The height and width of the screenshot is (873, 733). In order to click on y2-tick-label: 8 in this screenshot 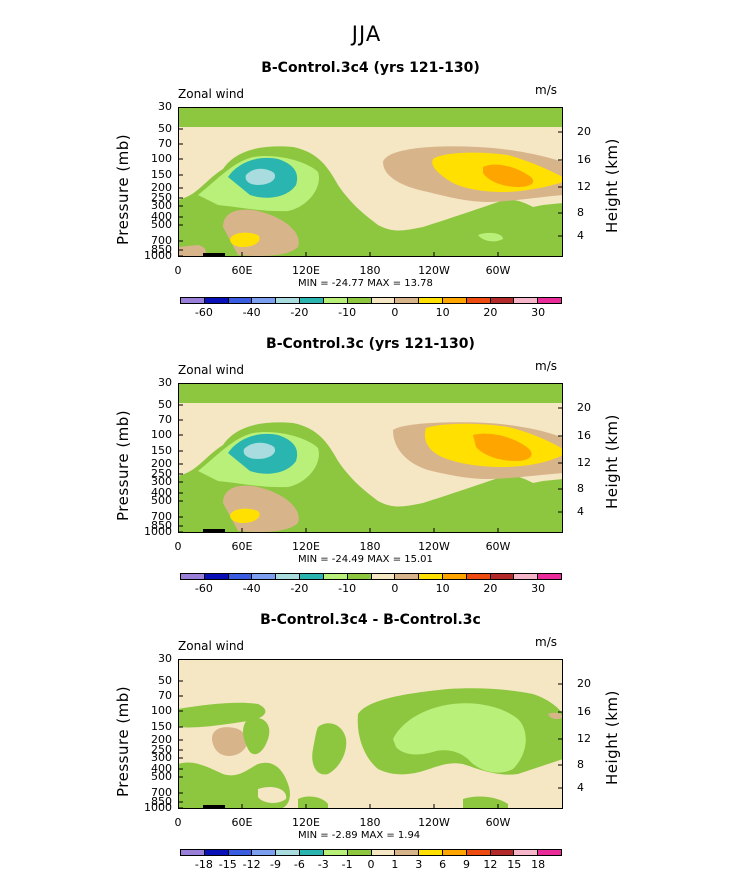, I will do `click(580, 212)`.